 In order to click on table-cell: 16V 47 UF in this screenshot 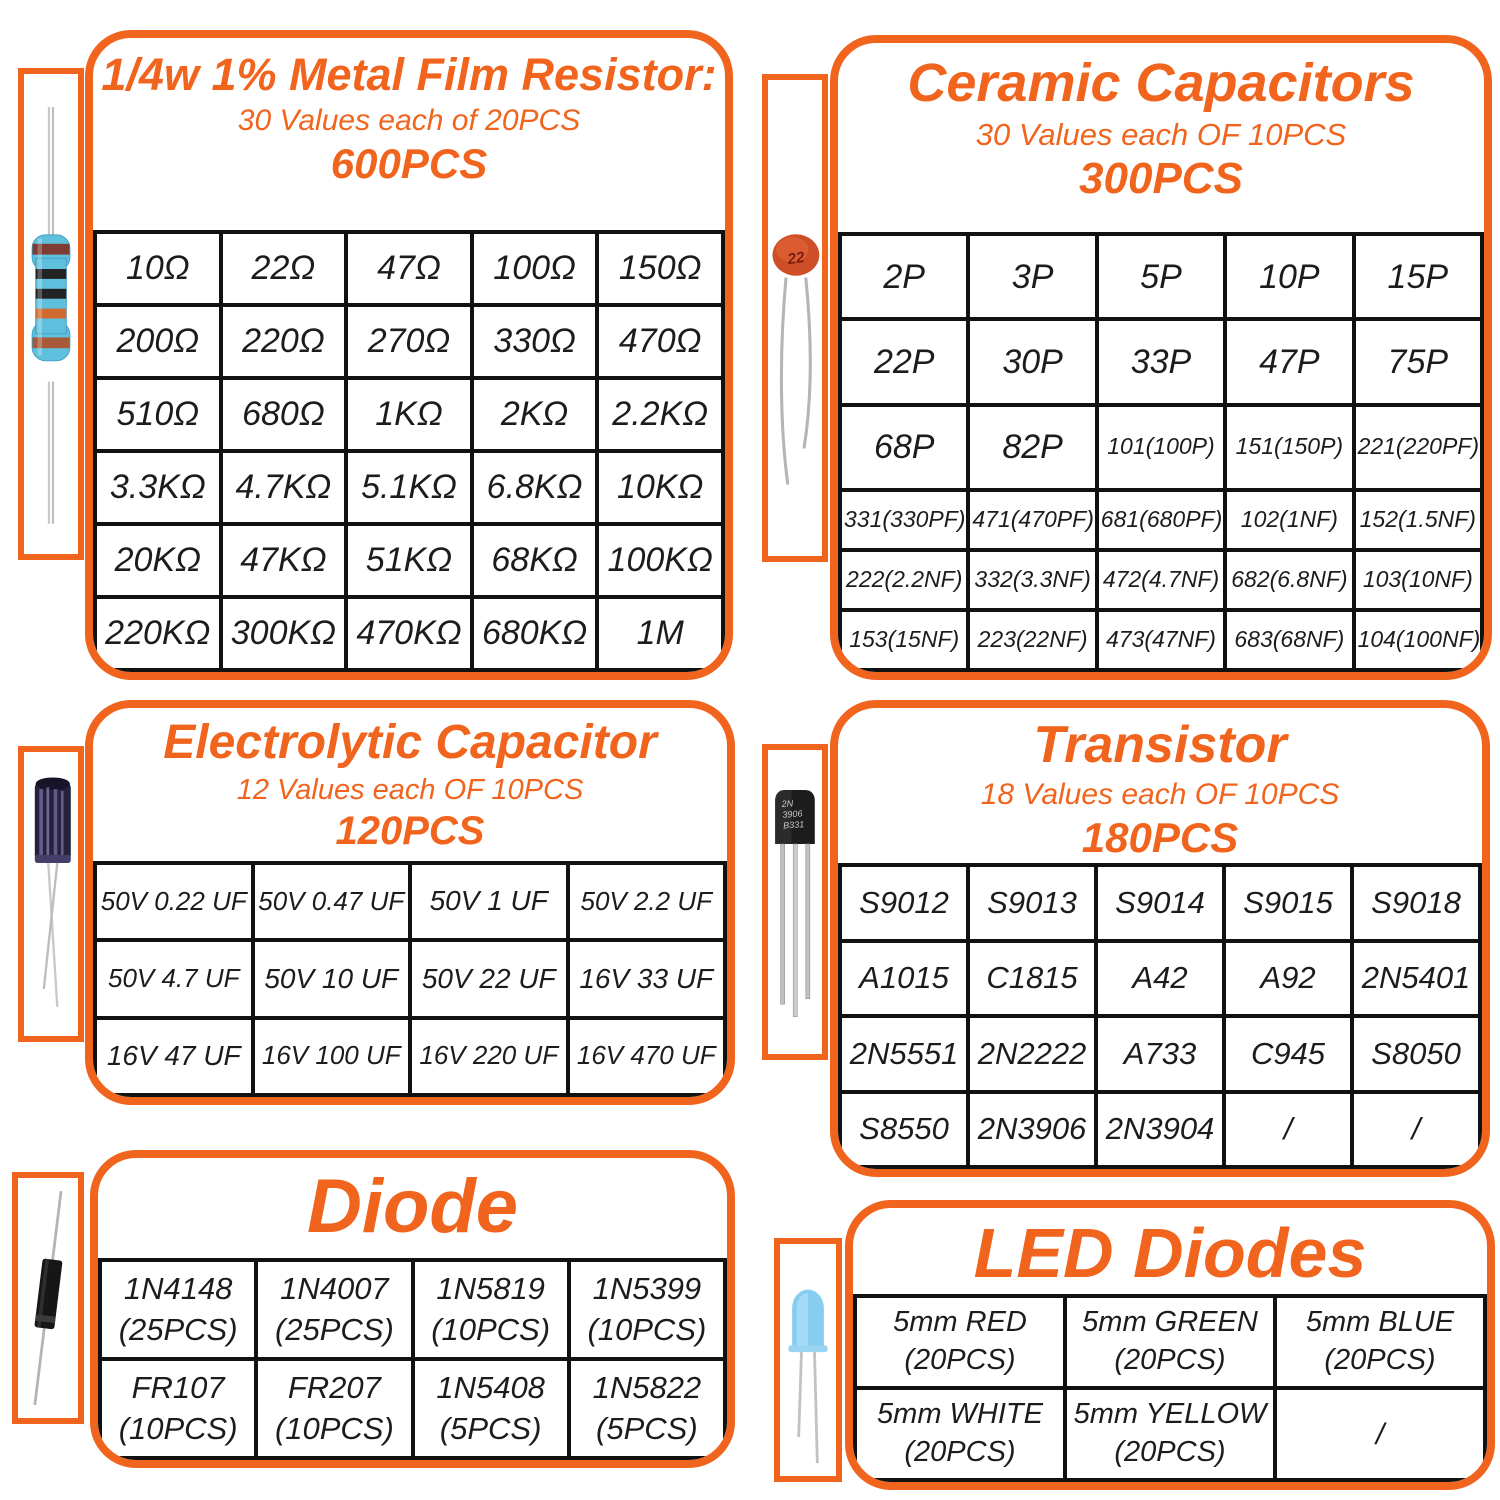, I will do `click(174, 1056)`.